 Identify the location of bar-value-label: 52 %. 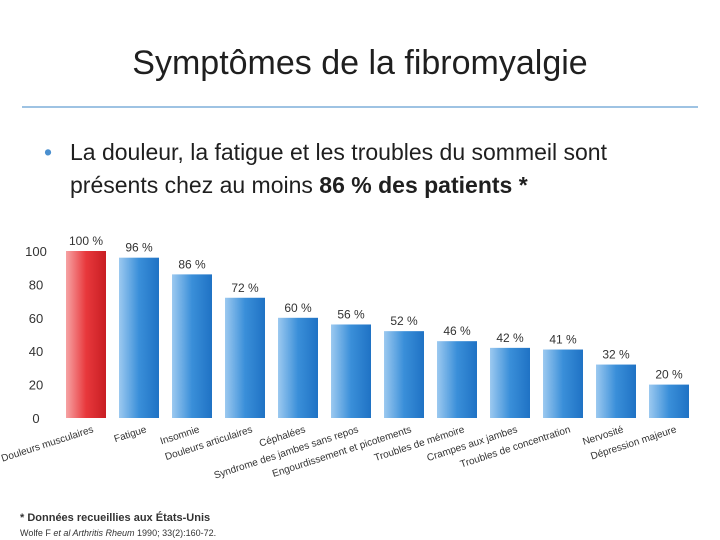
(404, 321).